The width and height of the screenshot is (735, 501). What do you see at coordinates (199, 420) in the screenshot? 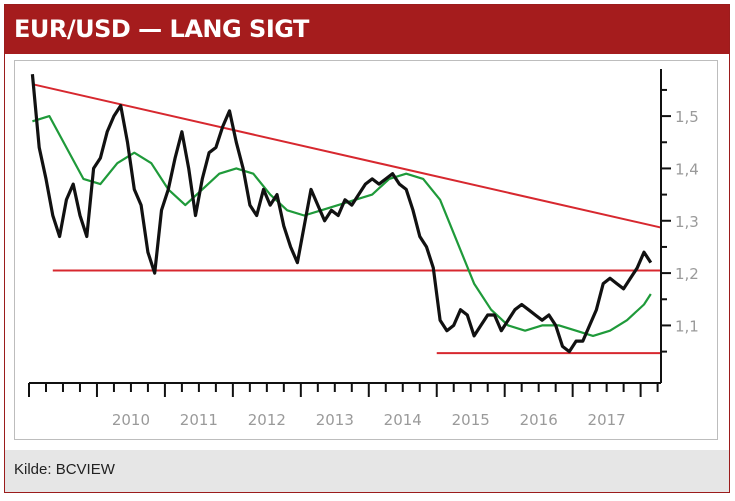
I see `x-tick-label: 2011` at bounding box center [199, 420].